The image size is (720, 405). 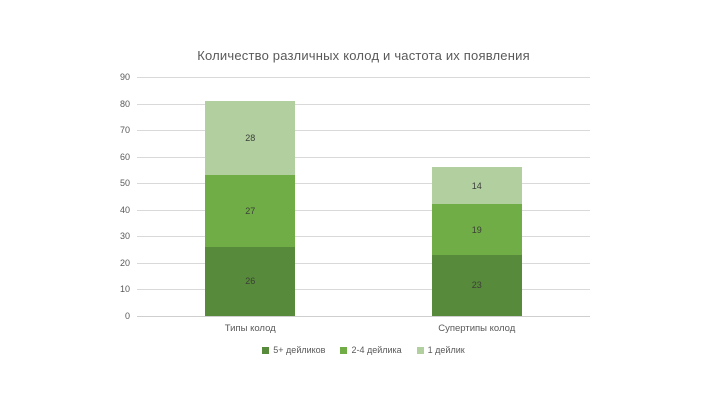 I want to click on y-tick-label: 70, so click(x=124, y=130).